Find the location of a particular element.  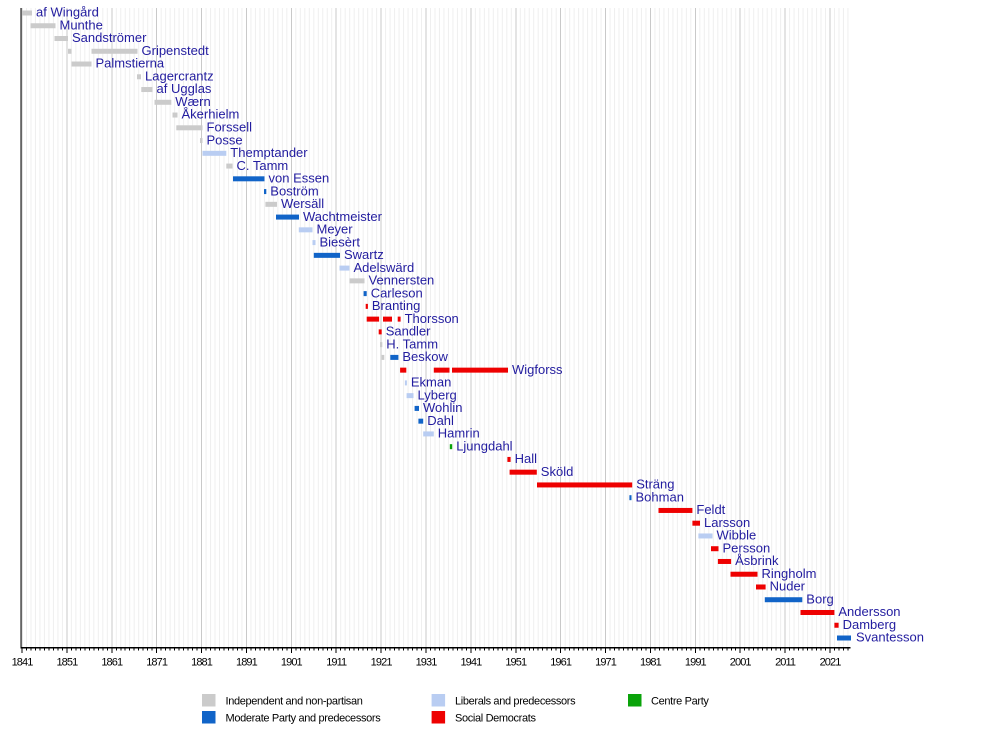

svg-text: Wachtmeister is located at coordinates (343, 216).